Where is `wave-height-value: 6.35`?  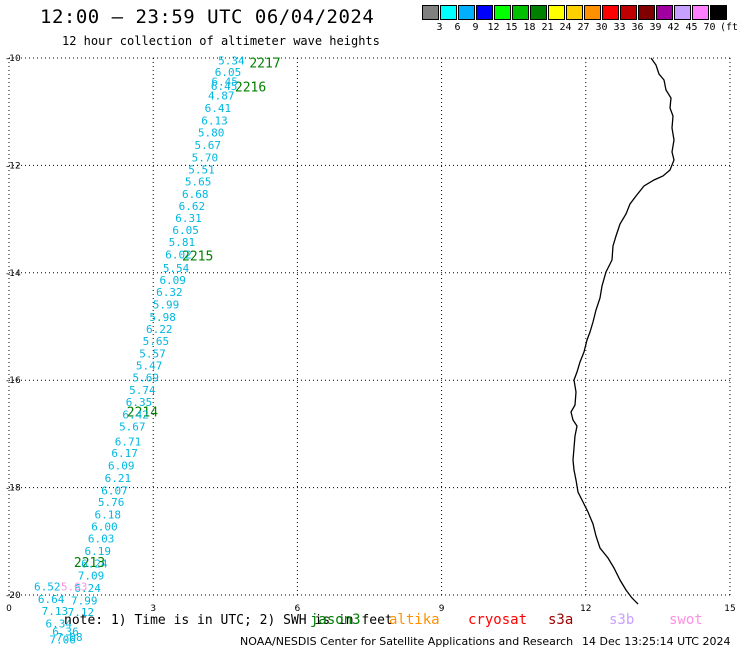 wave-height-value: 6.35 is located at coordinates (139, 402).